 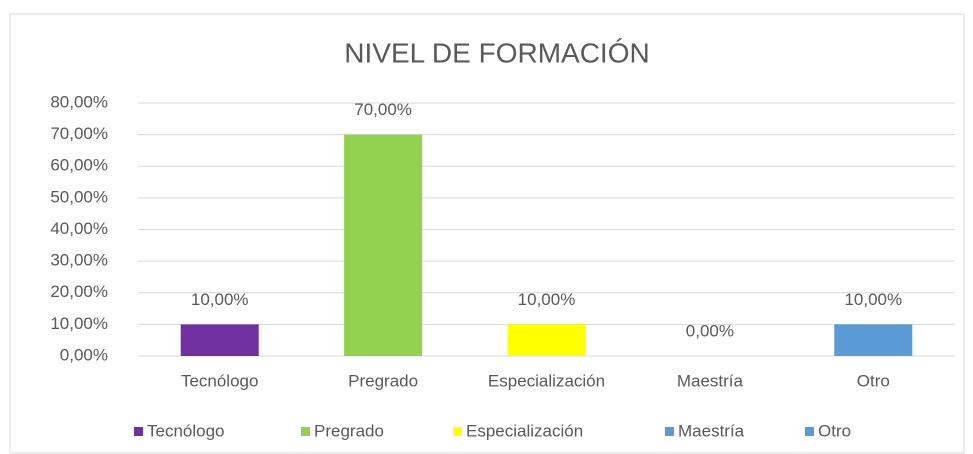 I want to click on chart-title: NIVEL DE FORMACIÓN, so click(x=496, y=52).